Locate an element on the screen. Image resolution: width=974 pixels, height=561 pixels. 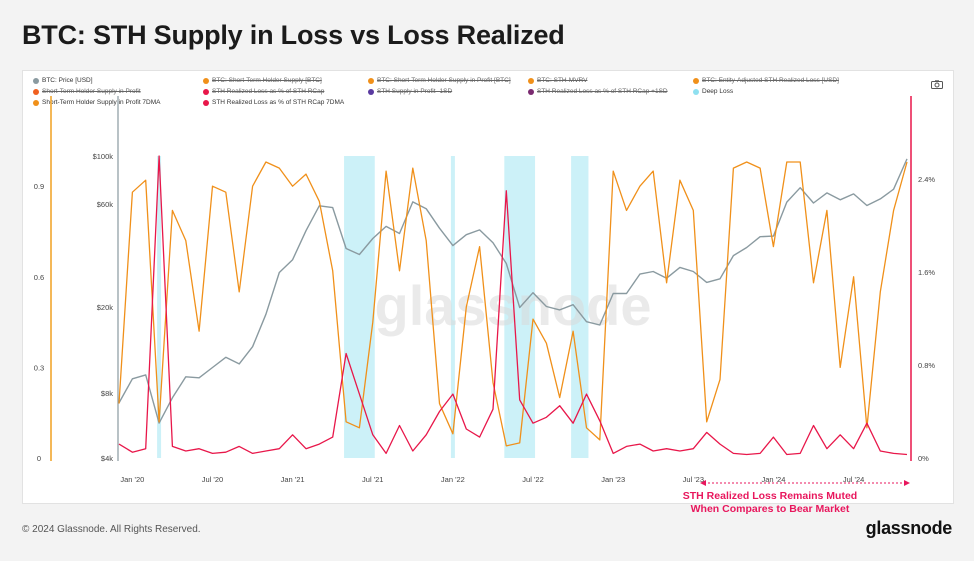
y-price-tick-label: $60k is located at coordinates (105, 204).